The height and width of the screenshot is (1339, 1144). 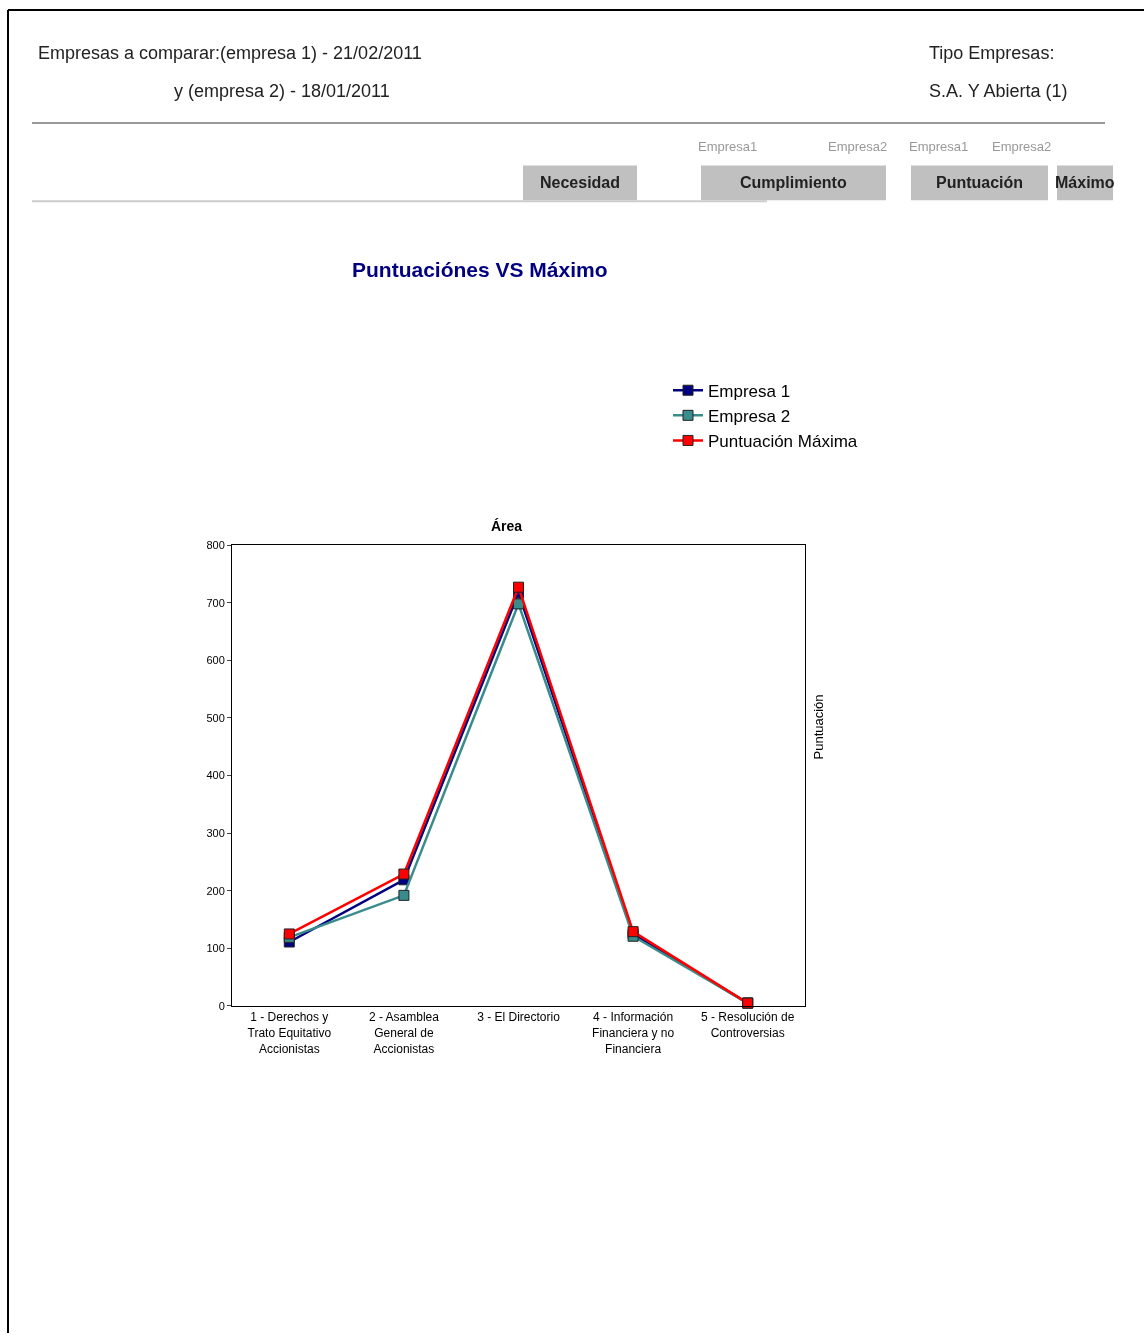 What do you see at coordinates (998, 91) in the screenshot?
I see `text: S.A. Y Abierta (1)` at bounding box center [998, 91].